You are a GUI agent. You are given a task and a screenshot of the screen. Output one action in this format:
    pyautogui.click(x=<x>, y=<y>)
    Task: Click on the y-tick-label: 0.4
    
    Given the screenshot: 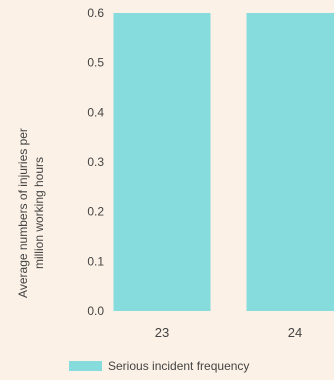 What is the action you would take?
    pyautogui.click(x=95, y=112)
    